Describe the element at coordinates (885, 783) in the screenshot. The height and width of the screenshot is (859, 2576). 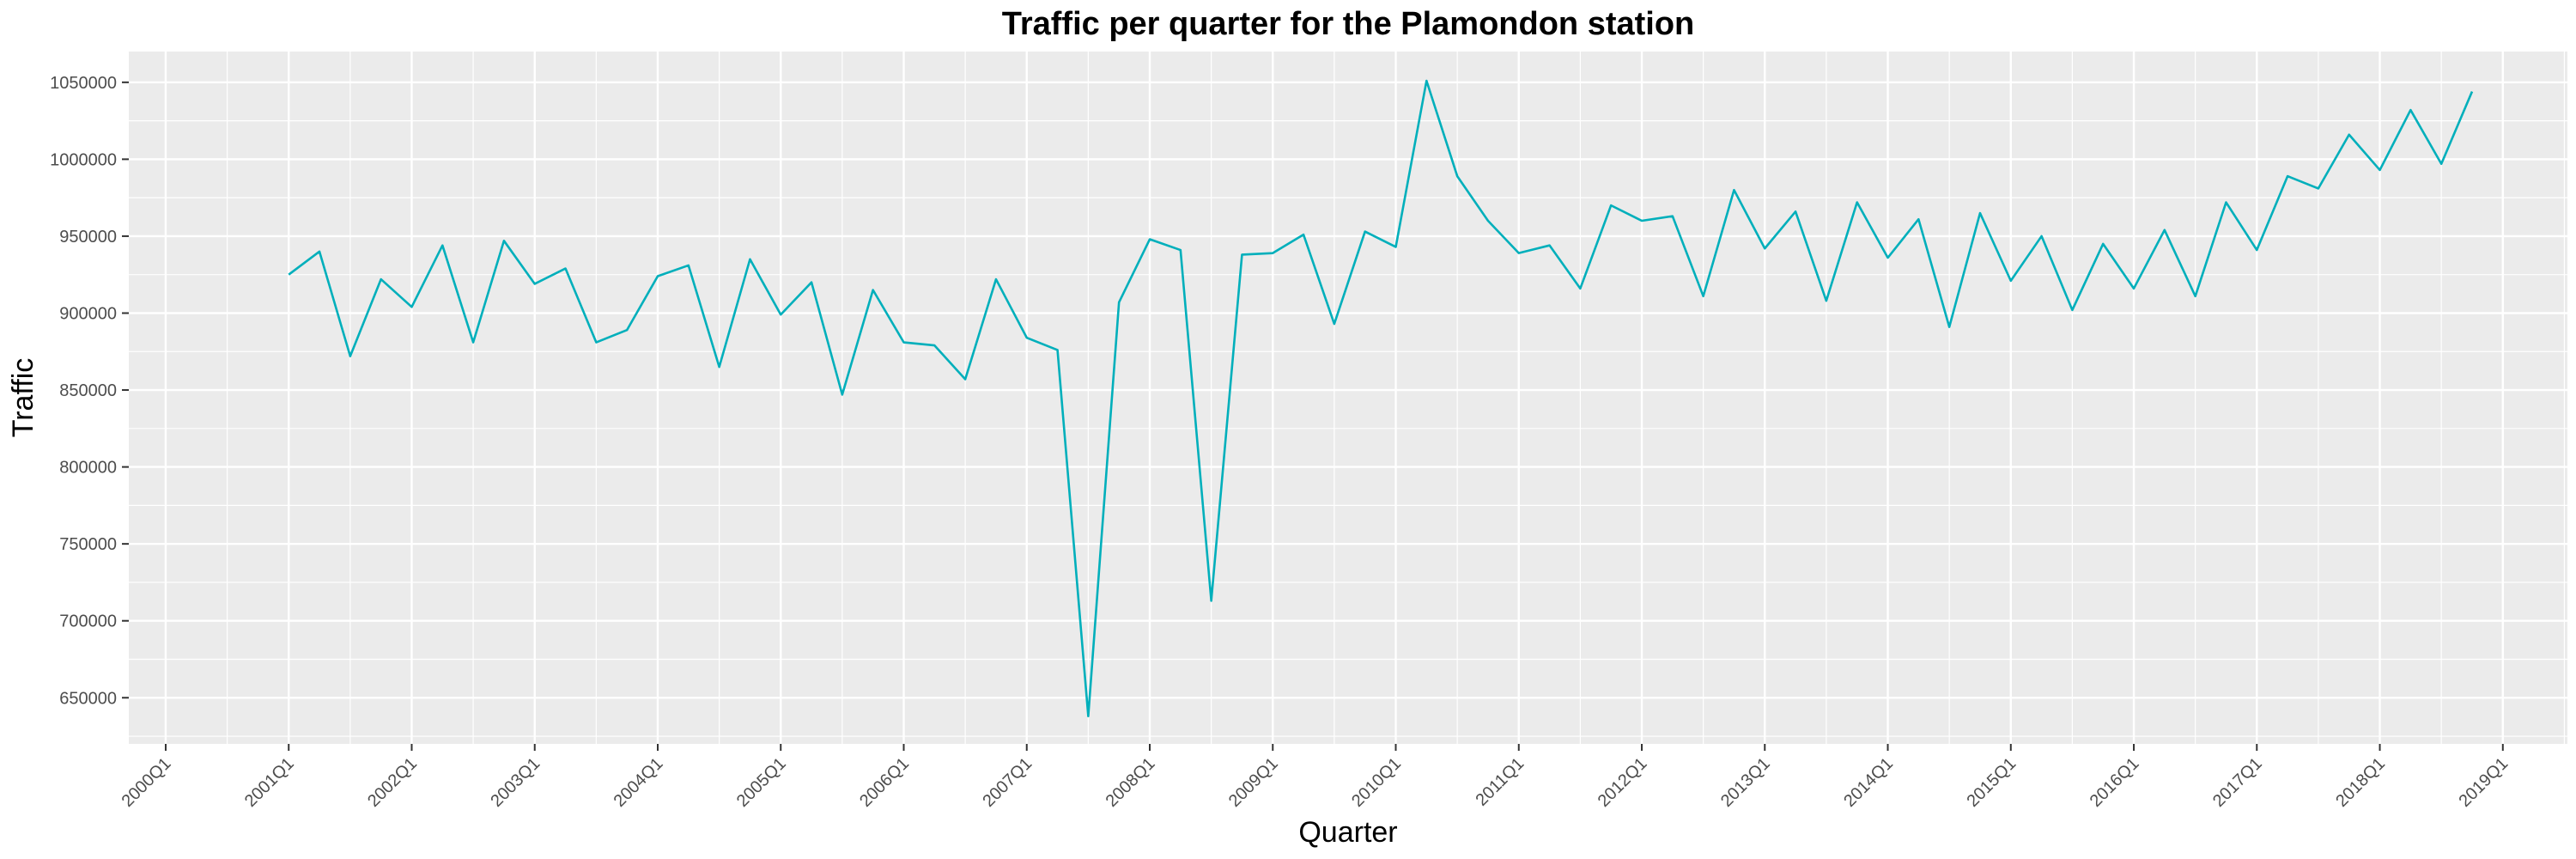
I see `x-tick-label: 2006Q1` at that location.